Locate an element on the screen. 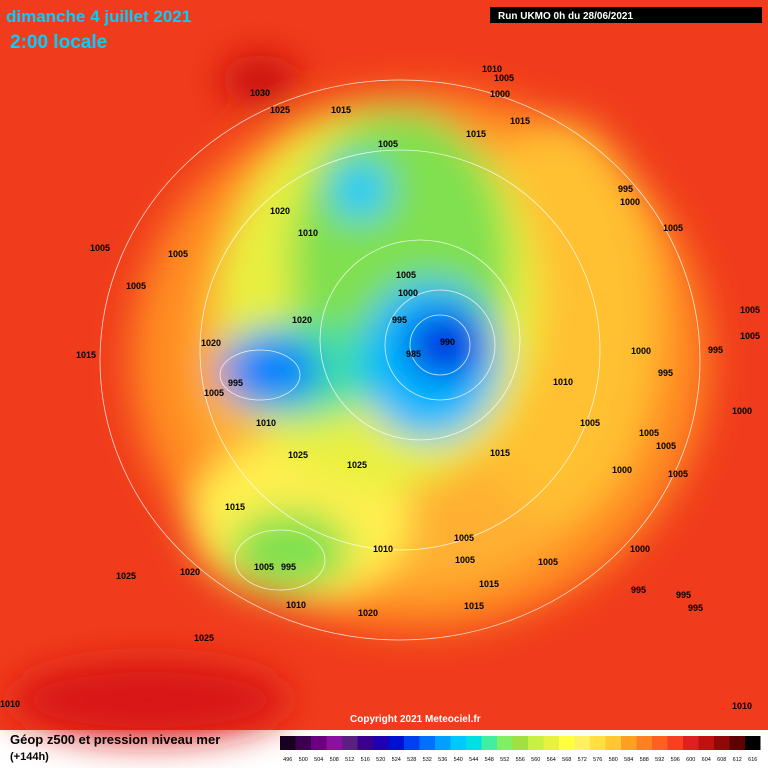 The height and width of the screenshot is (768, 768). scale-label: 580 is located at coordinates (613, 760).